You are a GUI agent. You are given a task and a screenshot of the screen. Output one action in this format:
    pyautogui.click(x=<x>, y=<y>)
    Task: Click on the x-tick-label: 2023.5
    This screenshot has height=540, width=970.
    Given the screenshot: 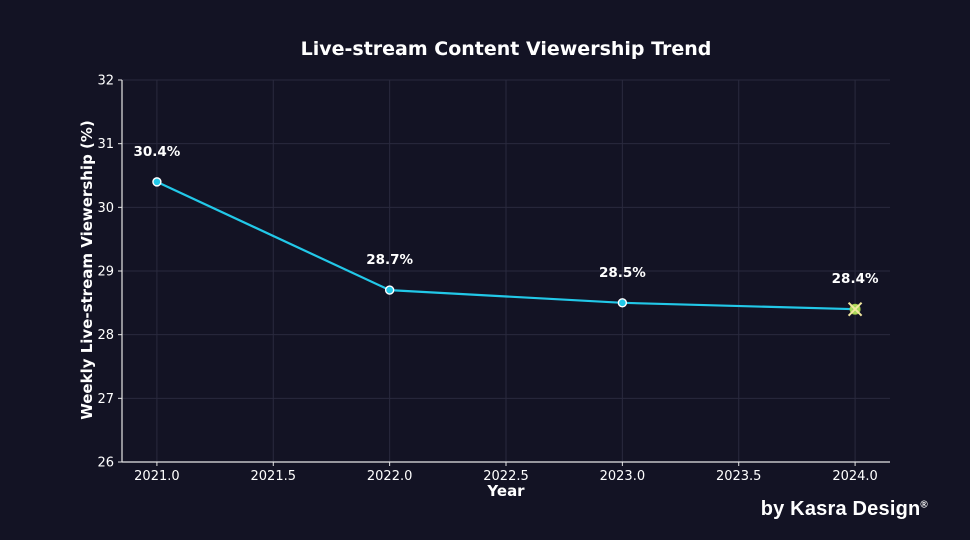 What is the action you would take?
    pyautogui.click(x=739, y=476)
    